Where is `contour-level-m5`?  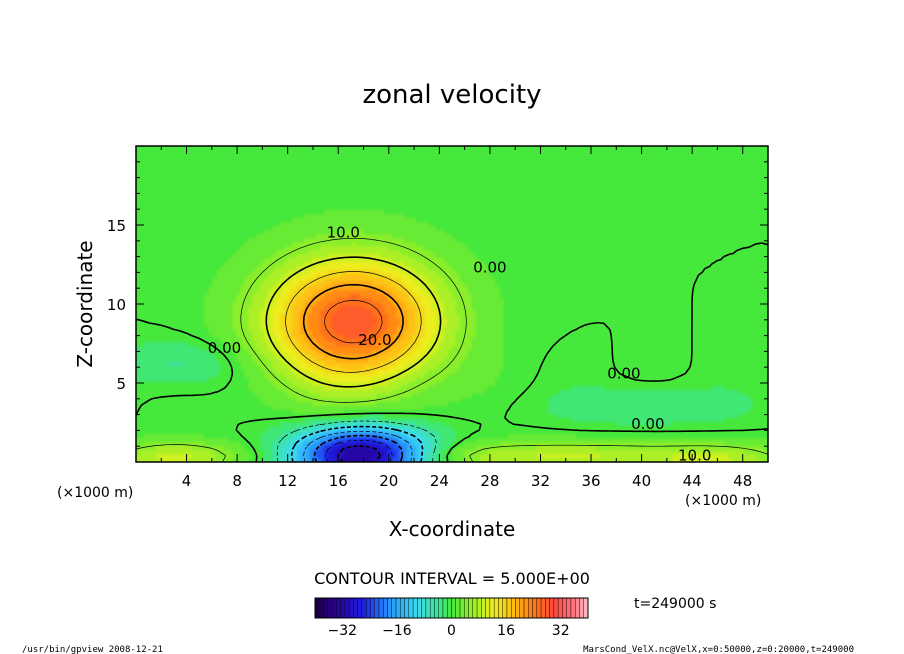 contour-level-m5 is located at coordinates (356, 441).